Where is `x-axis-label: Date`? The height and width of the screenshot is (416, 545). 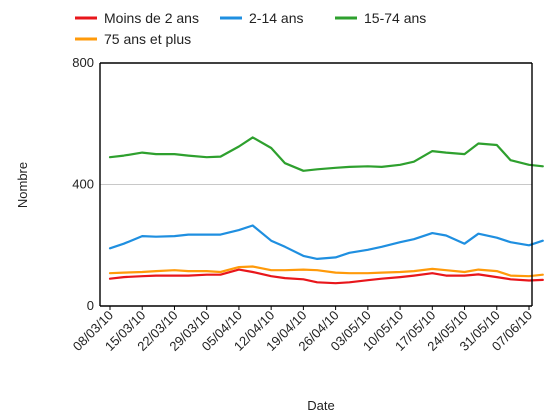
x-axis-label: Date is located at coordinates (320, 405).